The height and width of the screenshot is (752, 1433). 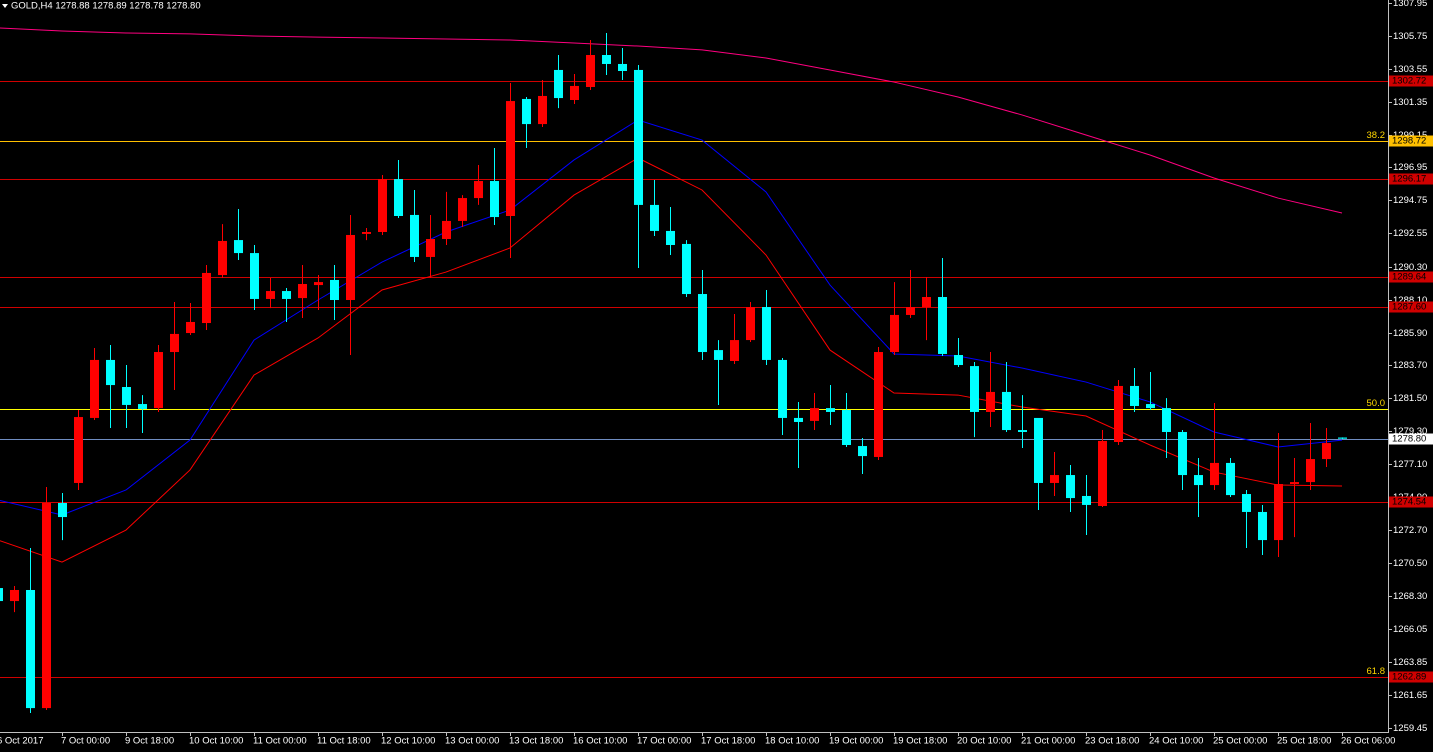 What do you see at coordinates (1112, 741) in the screenshot?
I see `x-tick-label: 23 Oct 18:00` at bounding box center [1112, 741].